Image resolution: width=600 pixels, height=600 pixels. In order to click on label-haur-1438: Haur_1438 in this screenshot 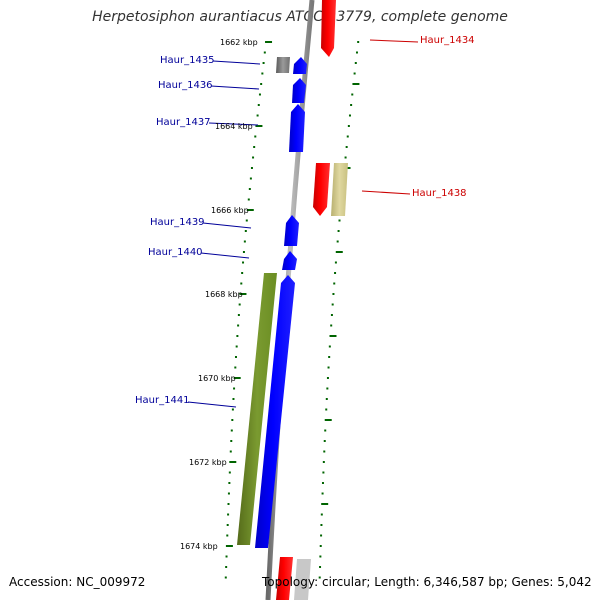, I will do `click(439, 193)`.